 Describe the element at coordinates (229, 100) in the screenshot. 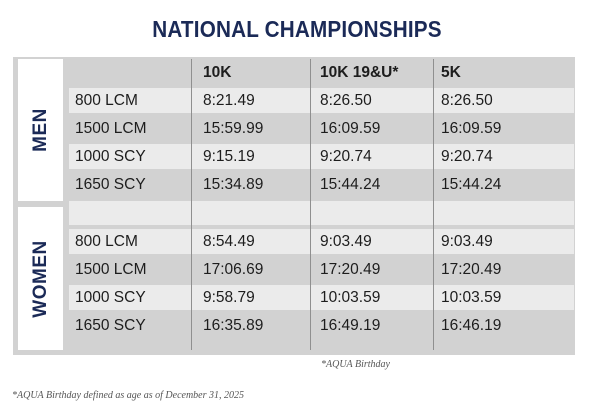

I see `time-cell: 8:21.49` at that location.